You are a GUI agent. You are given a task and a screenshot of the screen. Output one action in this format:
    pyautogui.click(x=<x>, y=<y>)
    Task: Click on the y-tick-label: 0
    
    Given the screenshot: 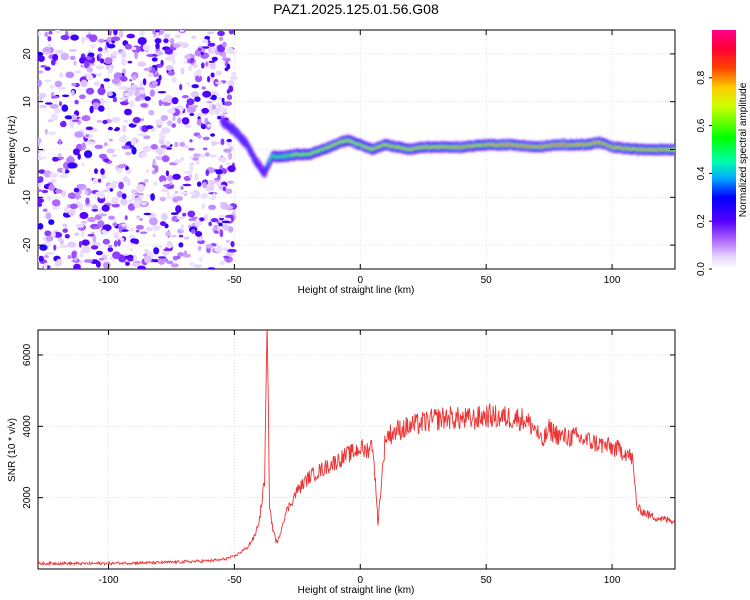 What is the action you would take?
    pyautogui.click(x=27, y=149)
    